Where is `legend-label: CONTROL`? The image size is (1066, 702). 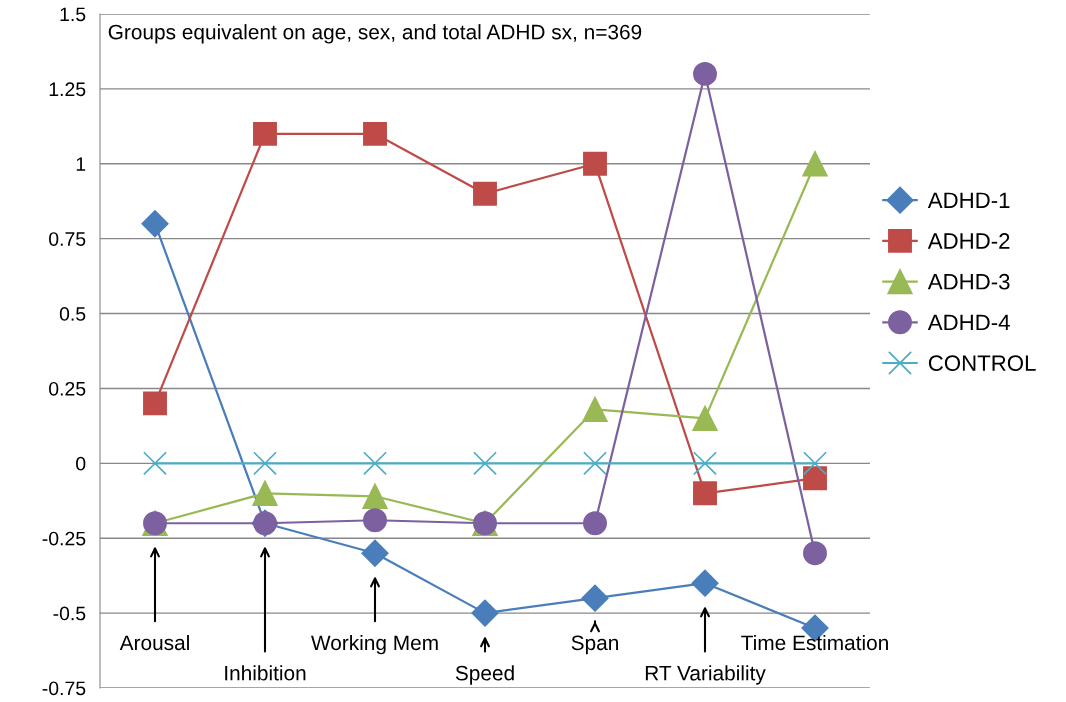
legend-label: CONTROL is located at coordinates (982, 363).